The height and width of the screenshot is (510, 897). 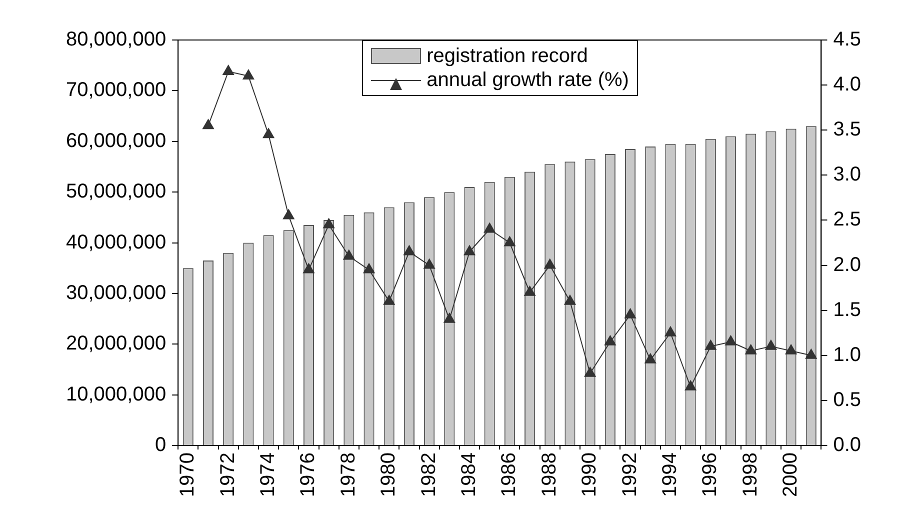 What do you see at coordinates (847, 219) in the screenshot?
I see `y2-tick-label: 2.5` at bounding box center [847, 219].